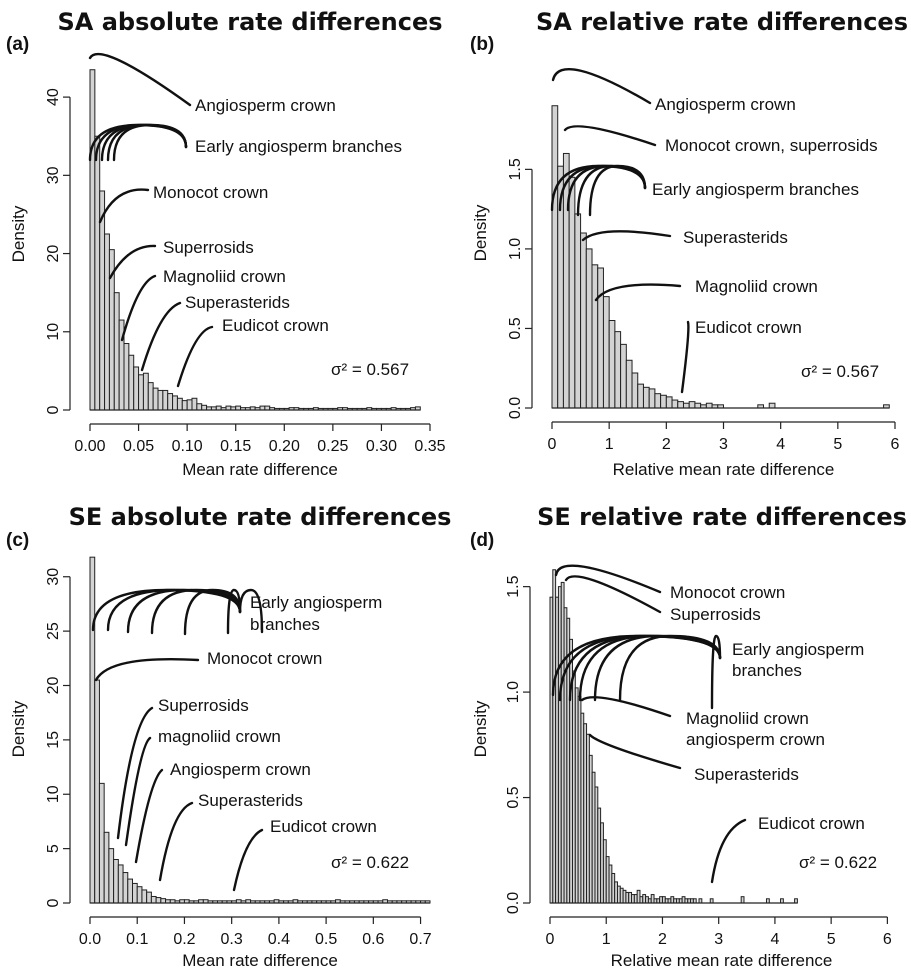 This screenshot has width=911, height=977. I want to click on annotation-label: Monocot crown, superrosids, so click(771, 145).